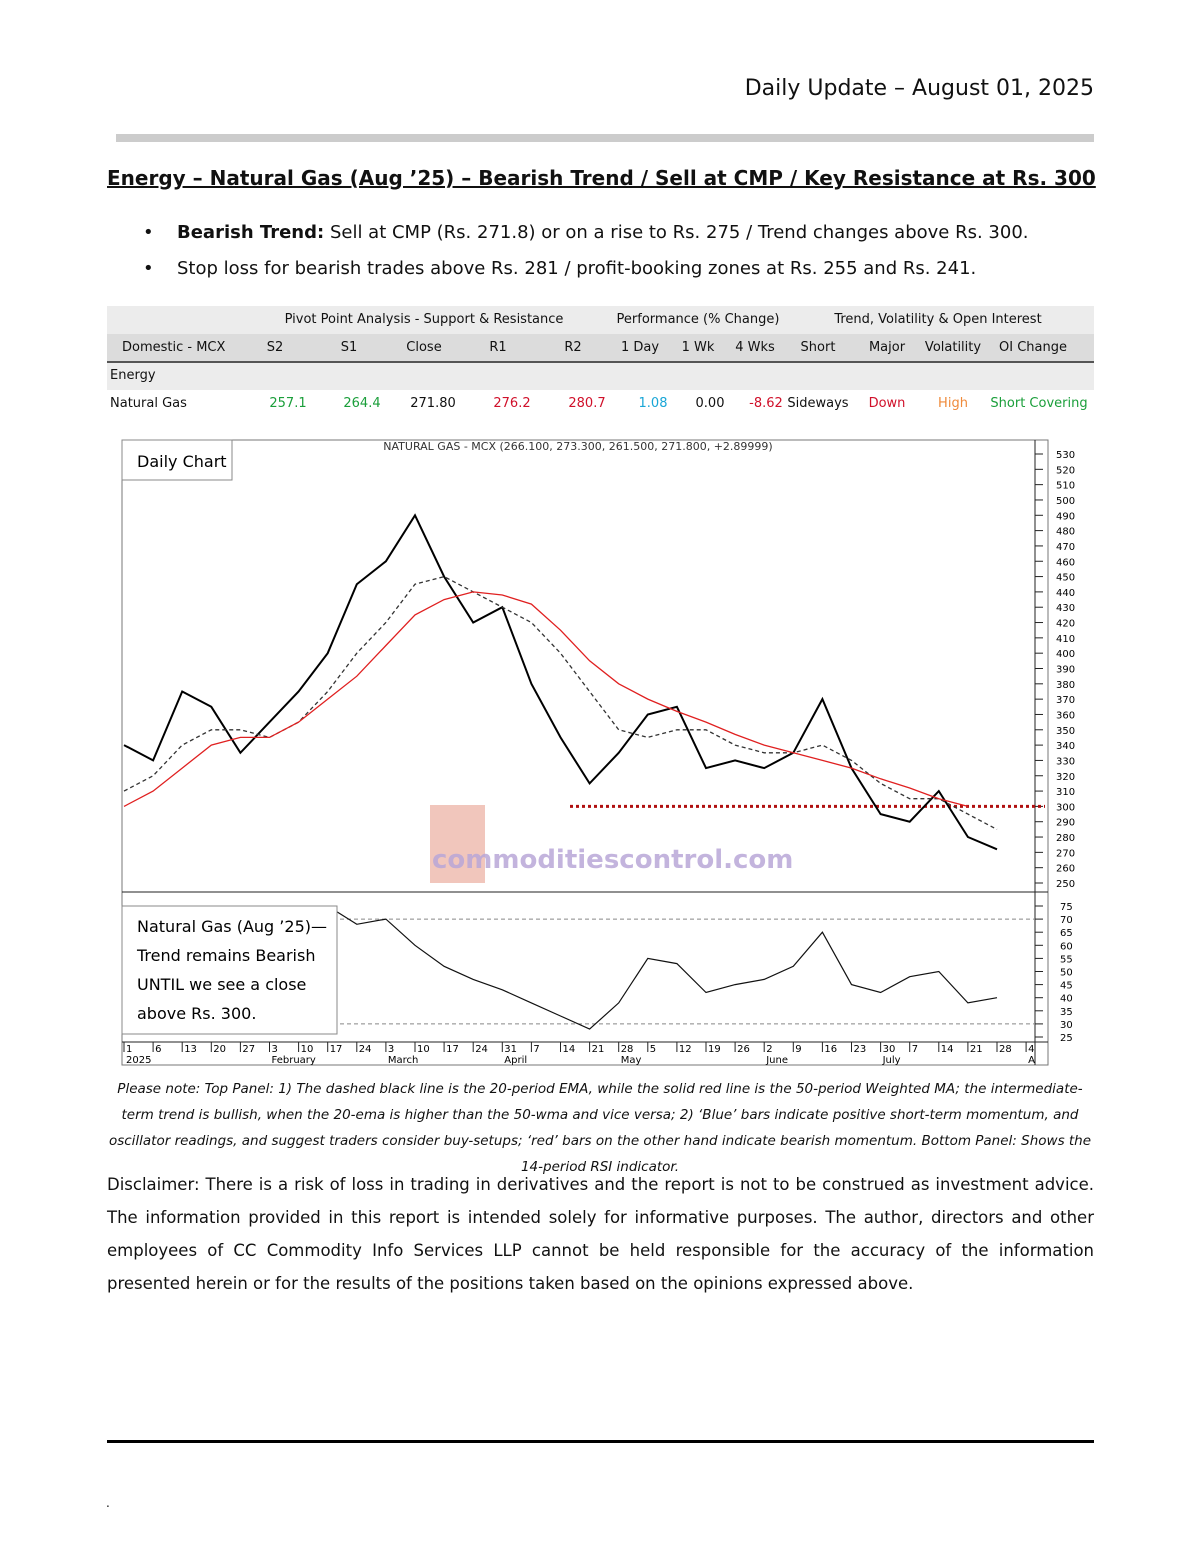 This screenshot has height=1553, width=1200. Describe the element at coordinates (698, 347) in the screenshot. I see `column-header: 1 Wk` at that location.